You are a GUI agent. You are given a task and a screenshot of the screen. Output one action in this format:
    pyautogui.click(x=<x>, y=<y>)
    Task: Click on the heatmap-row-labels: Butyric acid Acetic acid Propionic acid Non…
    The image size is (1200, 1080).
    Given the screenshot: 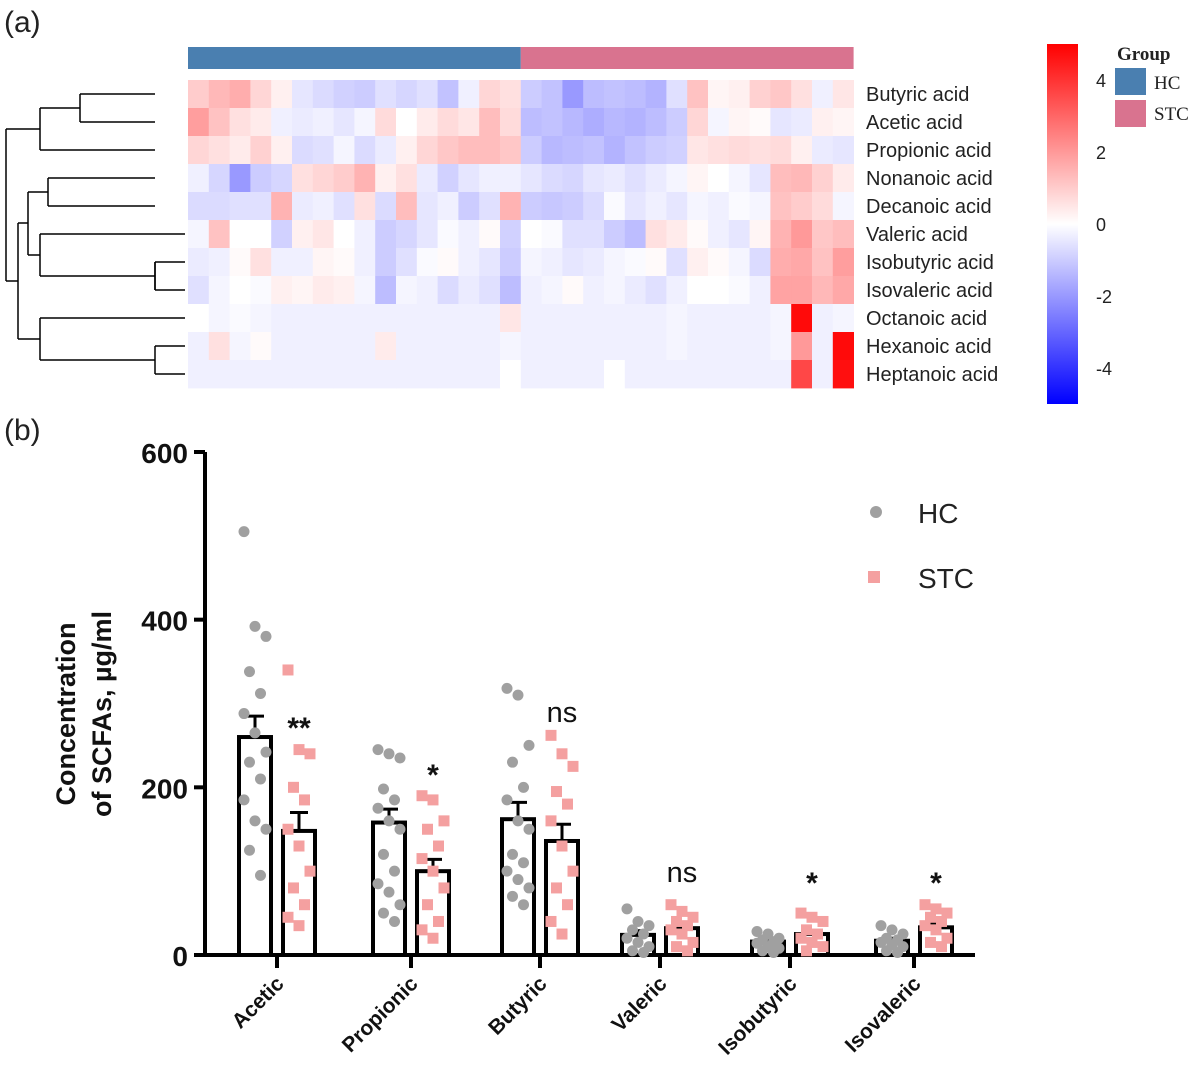 What is the action you would take?
    pyautogui.click(x=932, y=235)
    